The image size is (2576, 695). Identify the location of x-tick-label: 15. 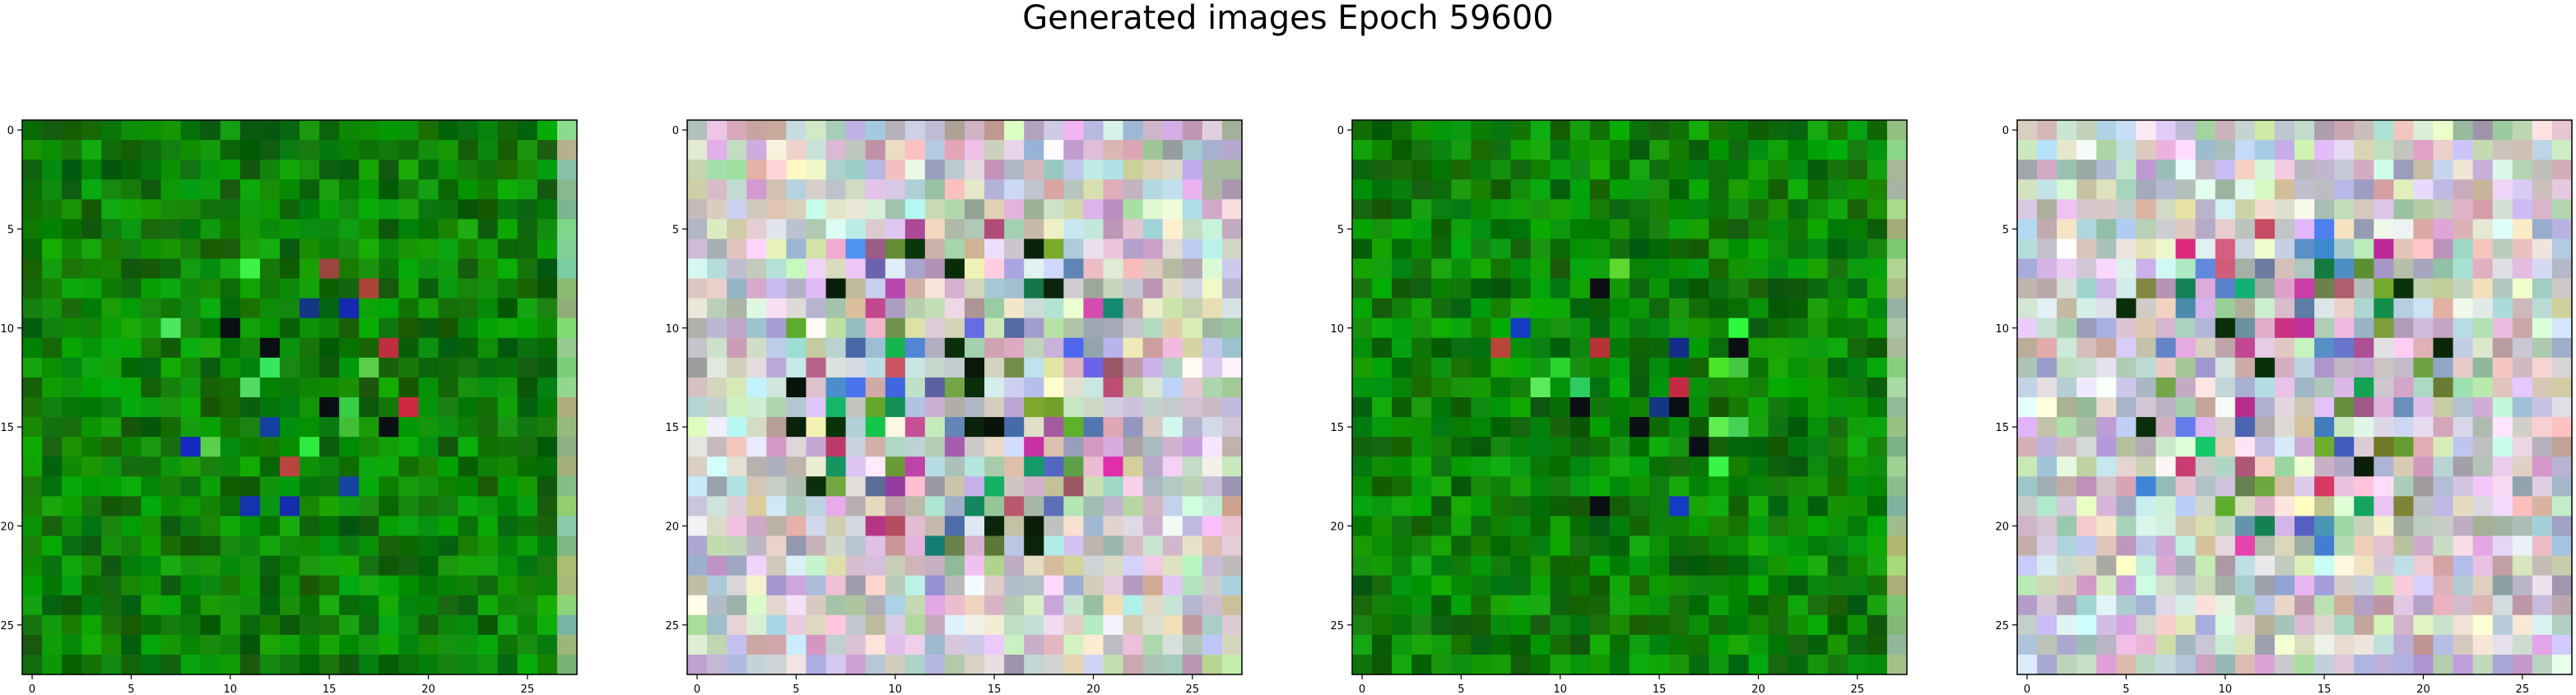
(330, 689).